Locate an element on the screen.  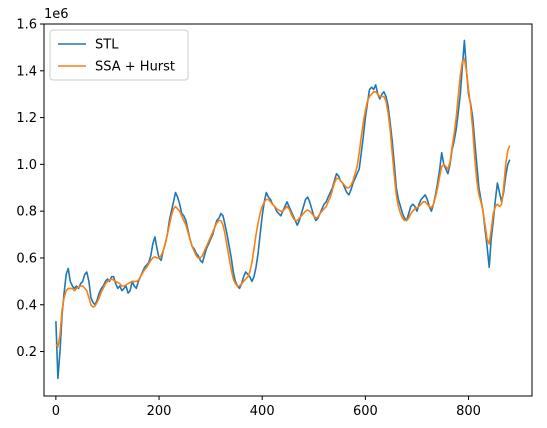
x-tick-label: 0 is located at coordinates (56, 411).